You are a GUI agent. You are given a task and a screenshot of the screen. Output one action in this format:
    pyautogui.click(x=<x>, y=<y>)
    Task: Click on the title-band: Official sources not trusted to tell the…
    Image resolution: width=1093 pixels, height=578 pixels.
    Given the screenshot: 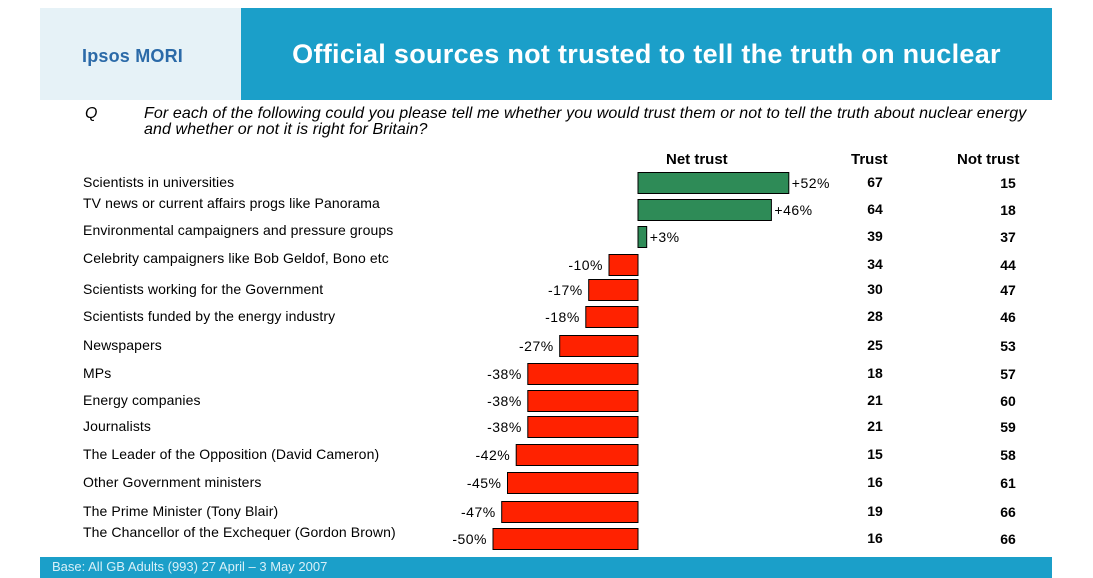 What is the action you would take?
    pyautogui.click(x=646, y=54)
    